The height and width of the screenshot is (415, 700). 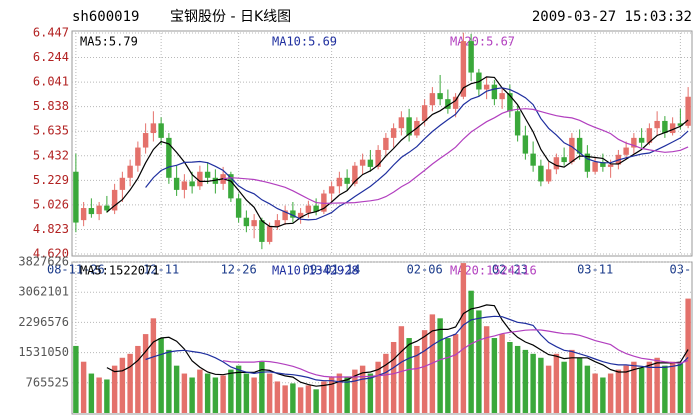 I want to click on y-tick-label: 1531050, so click(x=43, y=352).